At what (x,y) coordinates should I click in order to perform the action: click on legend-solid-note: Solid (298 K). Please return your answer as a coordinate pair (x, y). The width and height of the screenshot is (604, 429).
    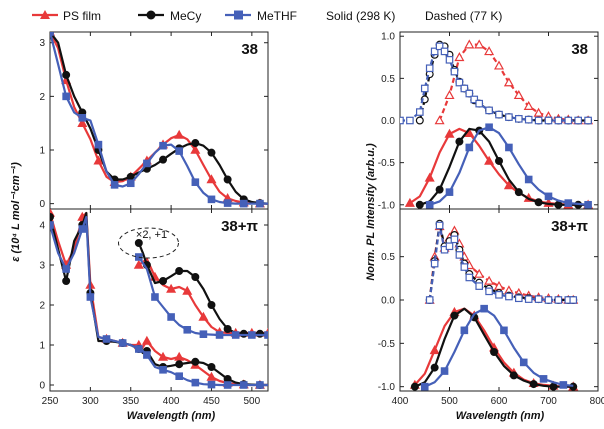
    Looking at the image, I should click on (360, 16).